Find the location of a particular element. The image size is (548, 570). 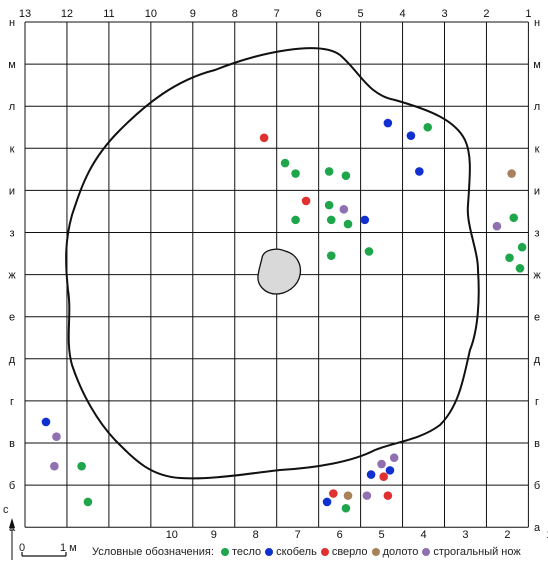

row-label-right: к is located at coordinates (537, 149).